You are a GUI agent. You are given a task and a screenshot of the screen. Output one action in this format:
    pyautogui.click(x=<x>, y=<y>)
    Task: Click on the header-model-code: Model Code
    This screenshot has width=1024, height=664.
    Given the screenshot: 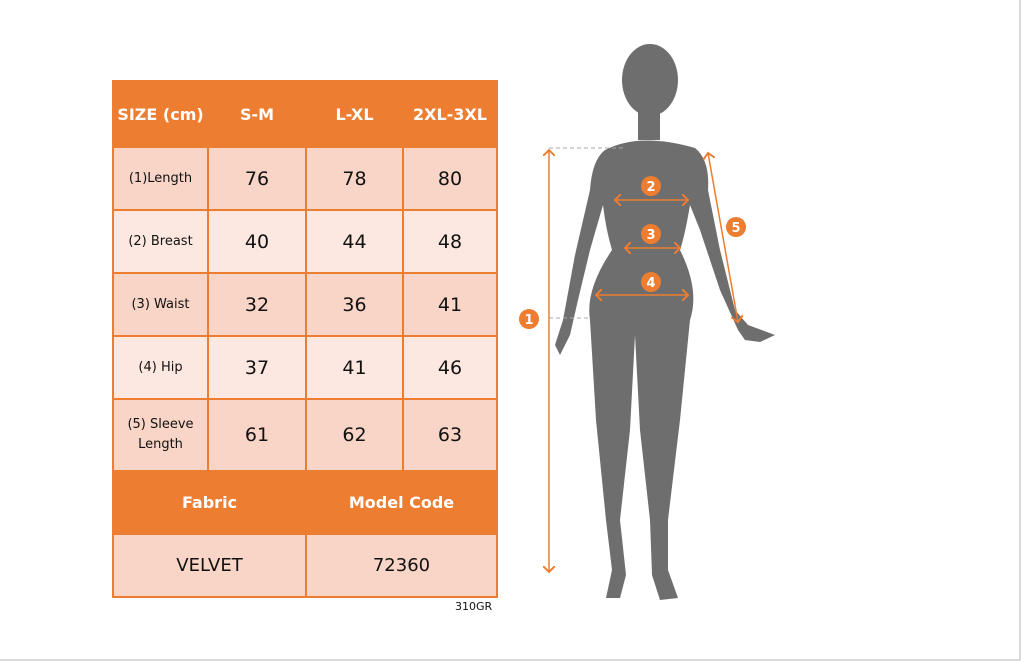 What is the action you would take?
    pyautogui.click(x=401, y=502)
    